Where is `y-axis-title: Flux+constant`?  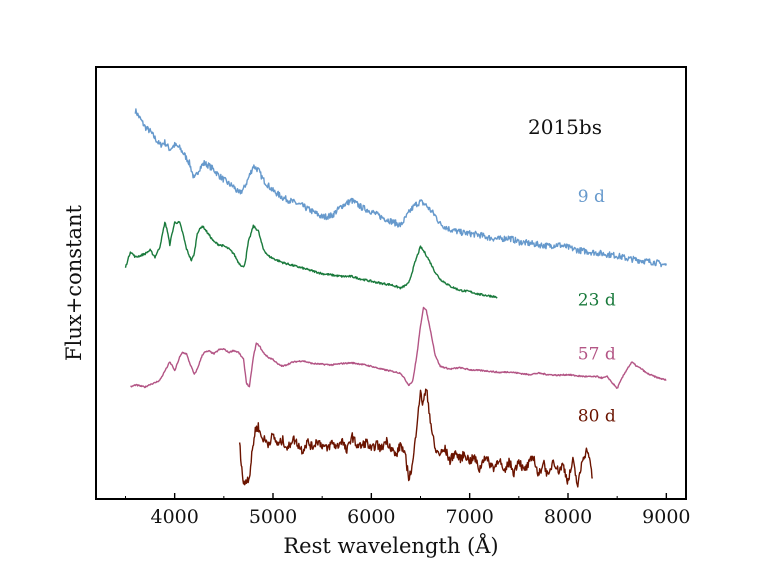 y-axis-title: Flux+constant is located at coordinates (74, 283).